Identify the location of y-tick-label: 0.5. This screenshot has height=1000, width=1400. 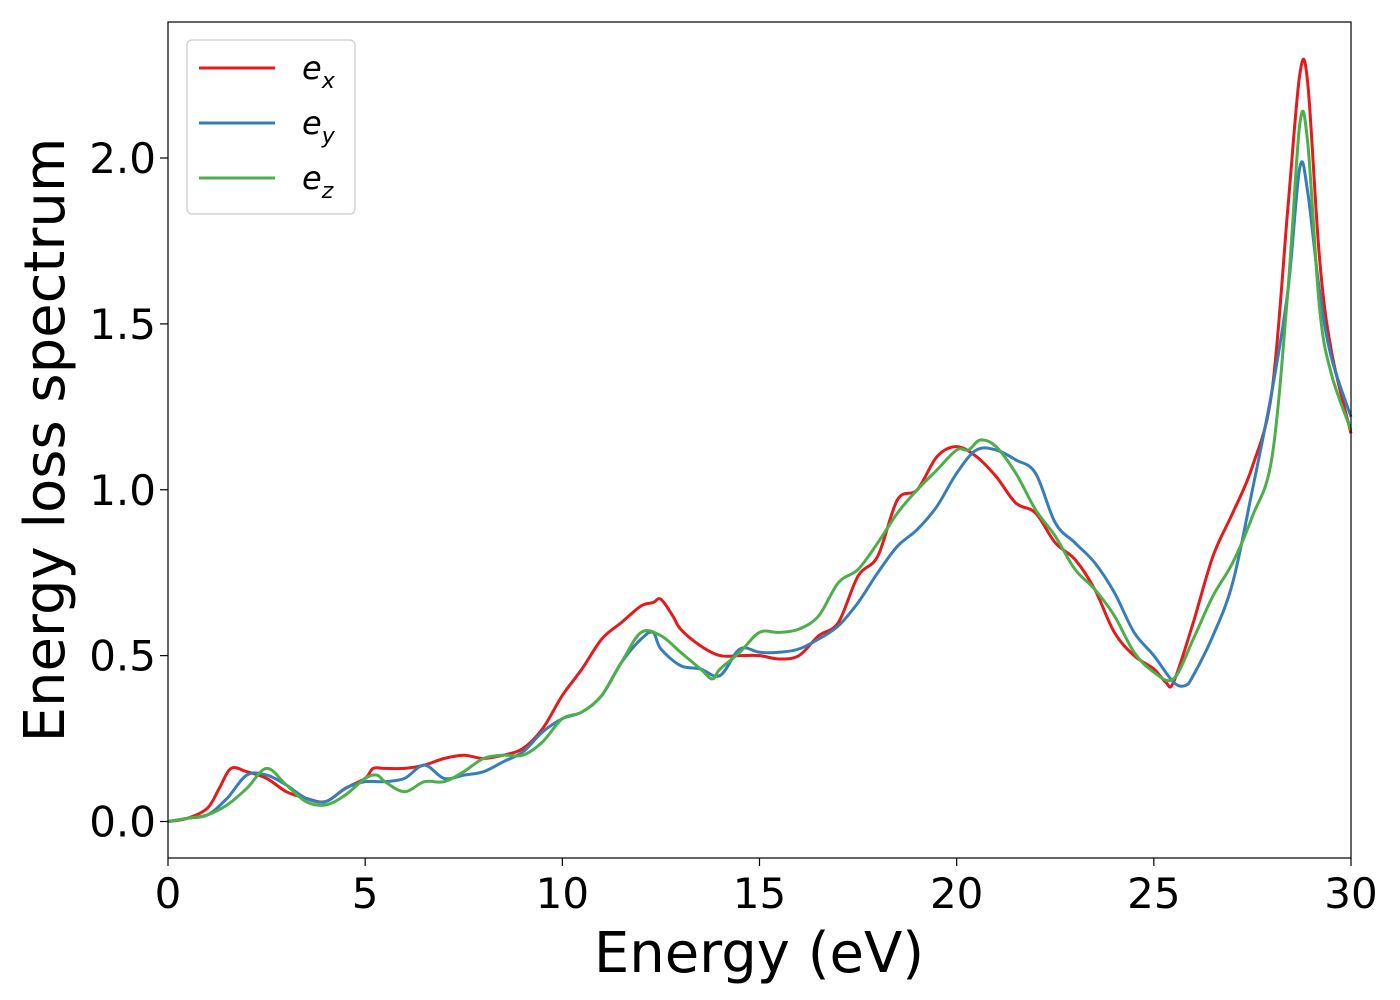
(122, 656).